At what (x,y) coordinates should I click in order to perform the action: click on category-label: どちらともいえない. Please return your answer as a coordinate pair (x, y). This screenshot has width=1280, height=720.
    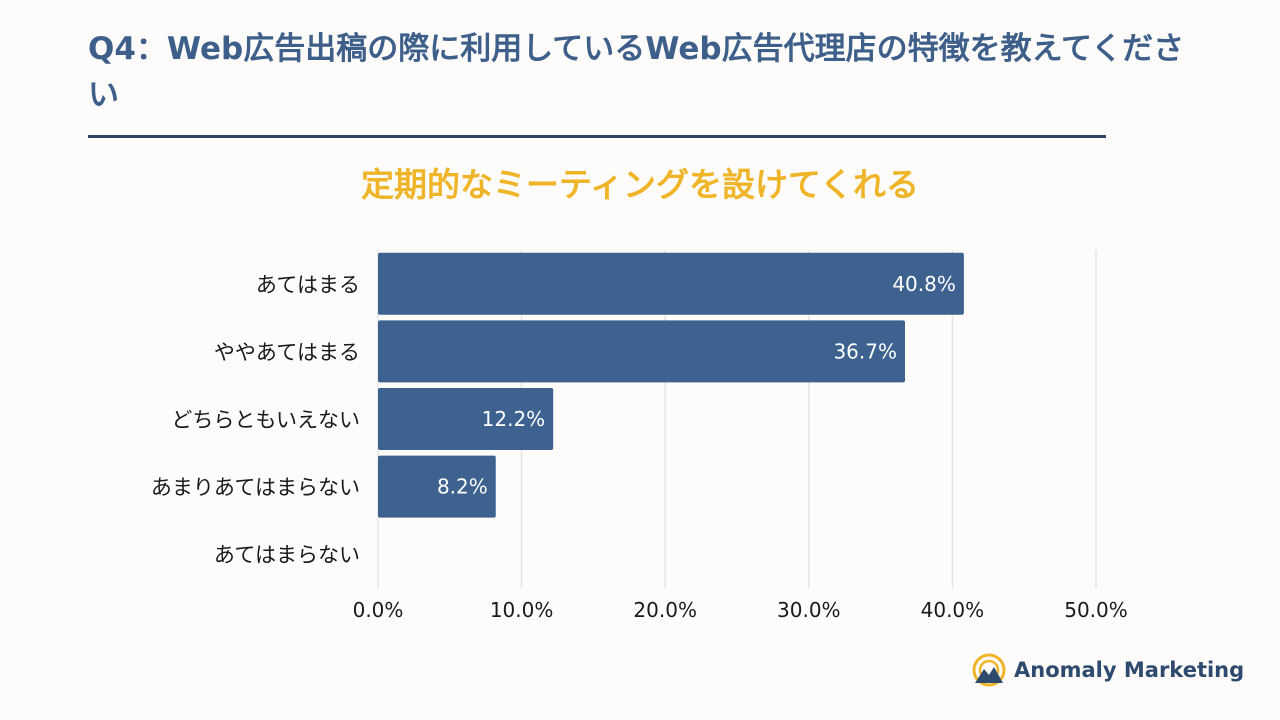
    Looking at the image, I should click on (265, 420).